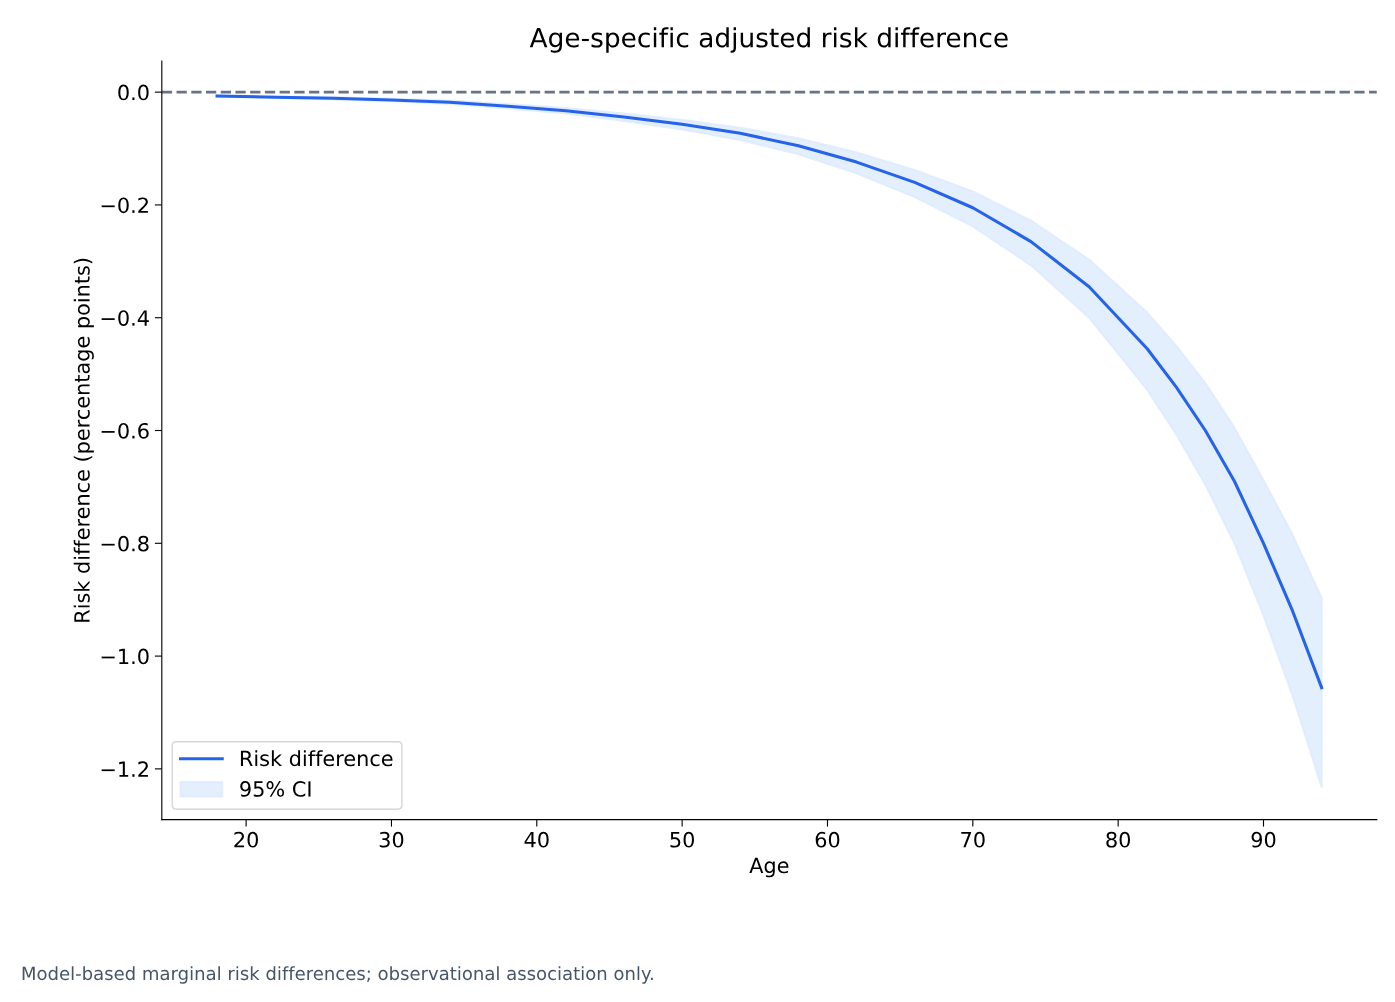 The height and width of the screenshot is (1002, 1395). What do you see at coordinates (391, 839) in the screenshot?
I see `x-tick-label: 30` at bounding box center [391, 839].